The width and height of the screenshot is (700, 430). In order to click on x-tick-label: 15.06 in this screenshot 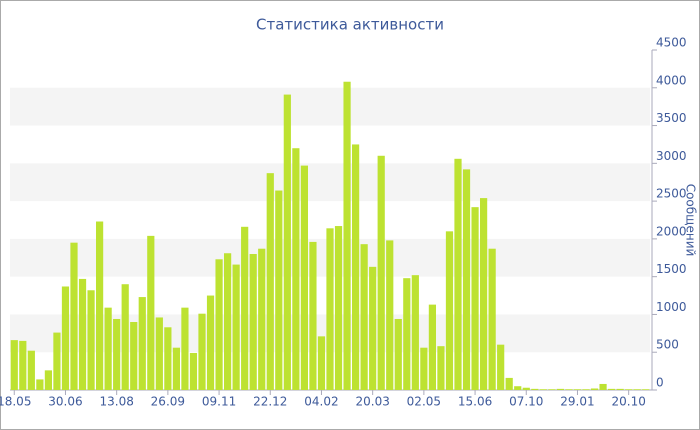, I will do `click(475, 402)`.